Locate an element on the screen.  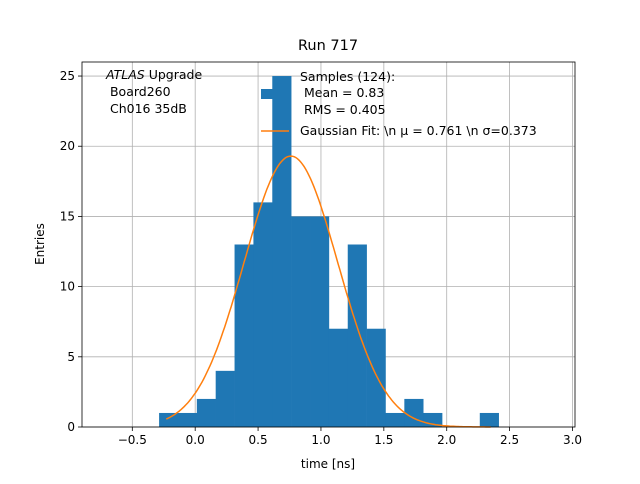
x-tick-label: 0.0 is located at coordinates (195, 440).